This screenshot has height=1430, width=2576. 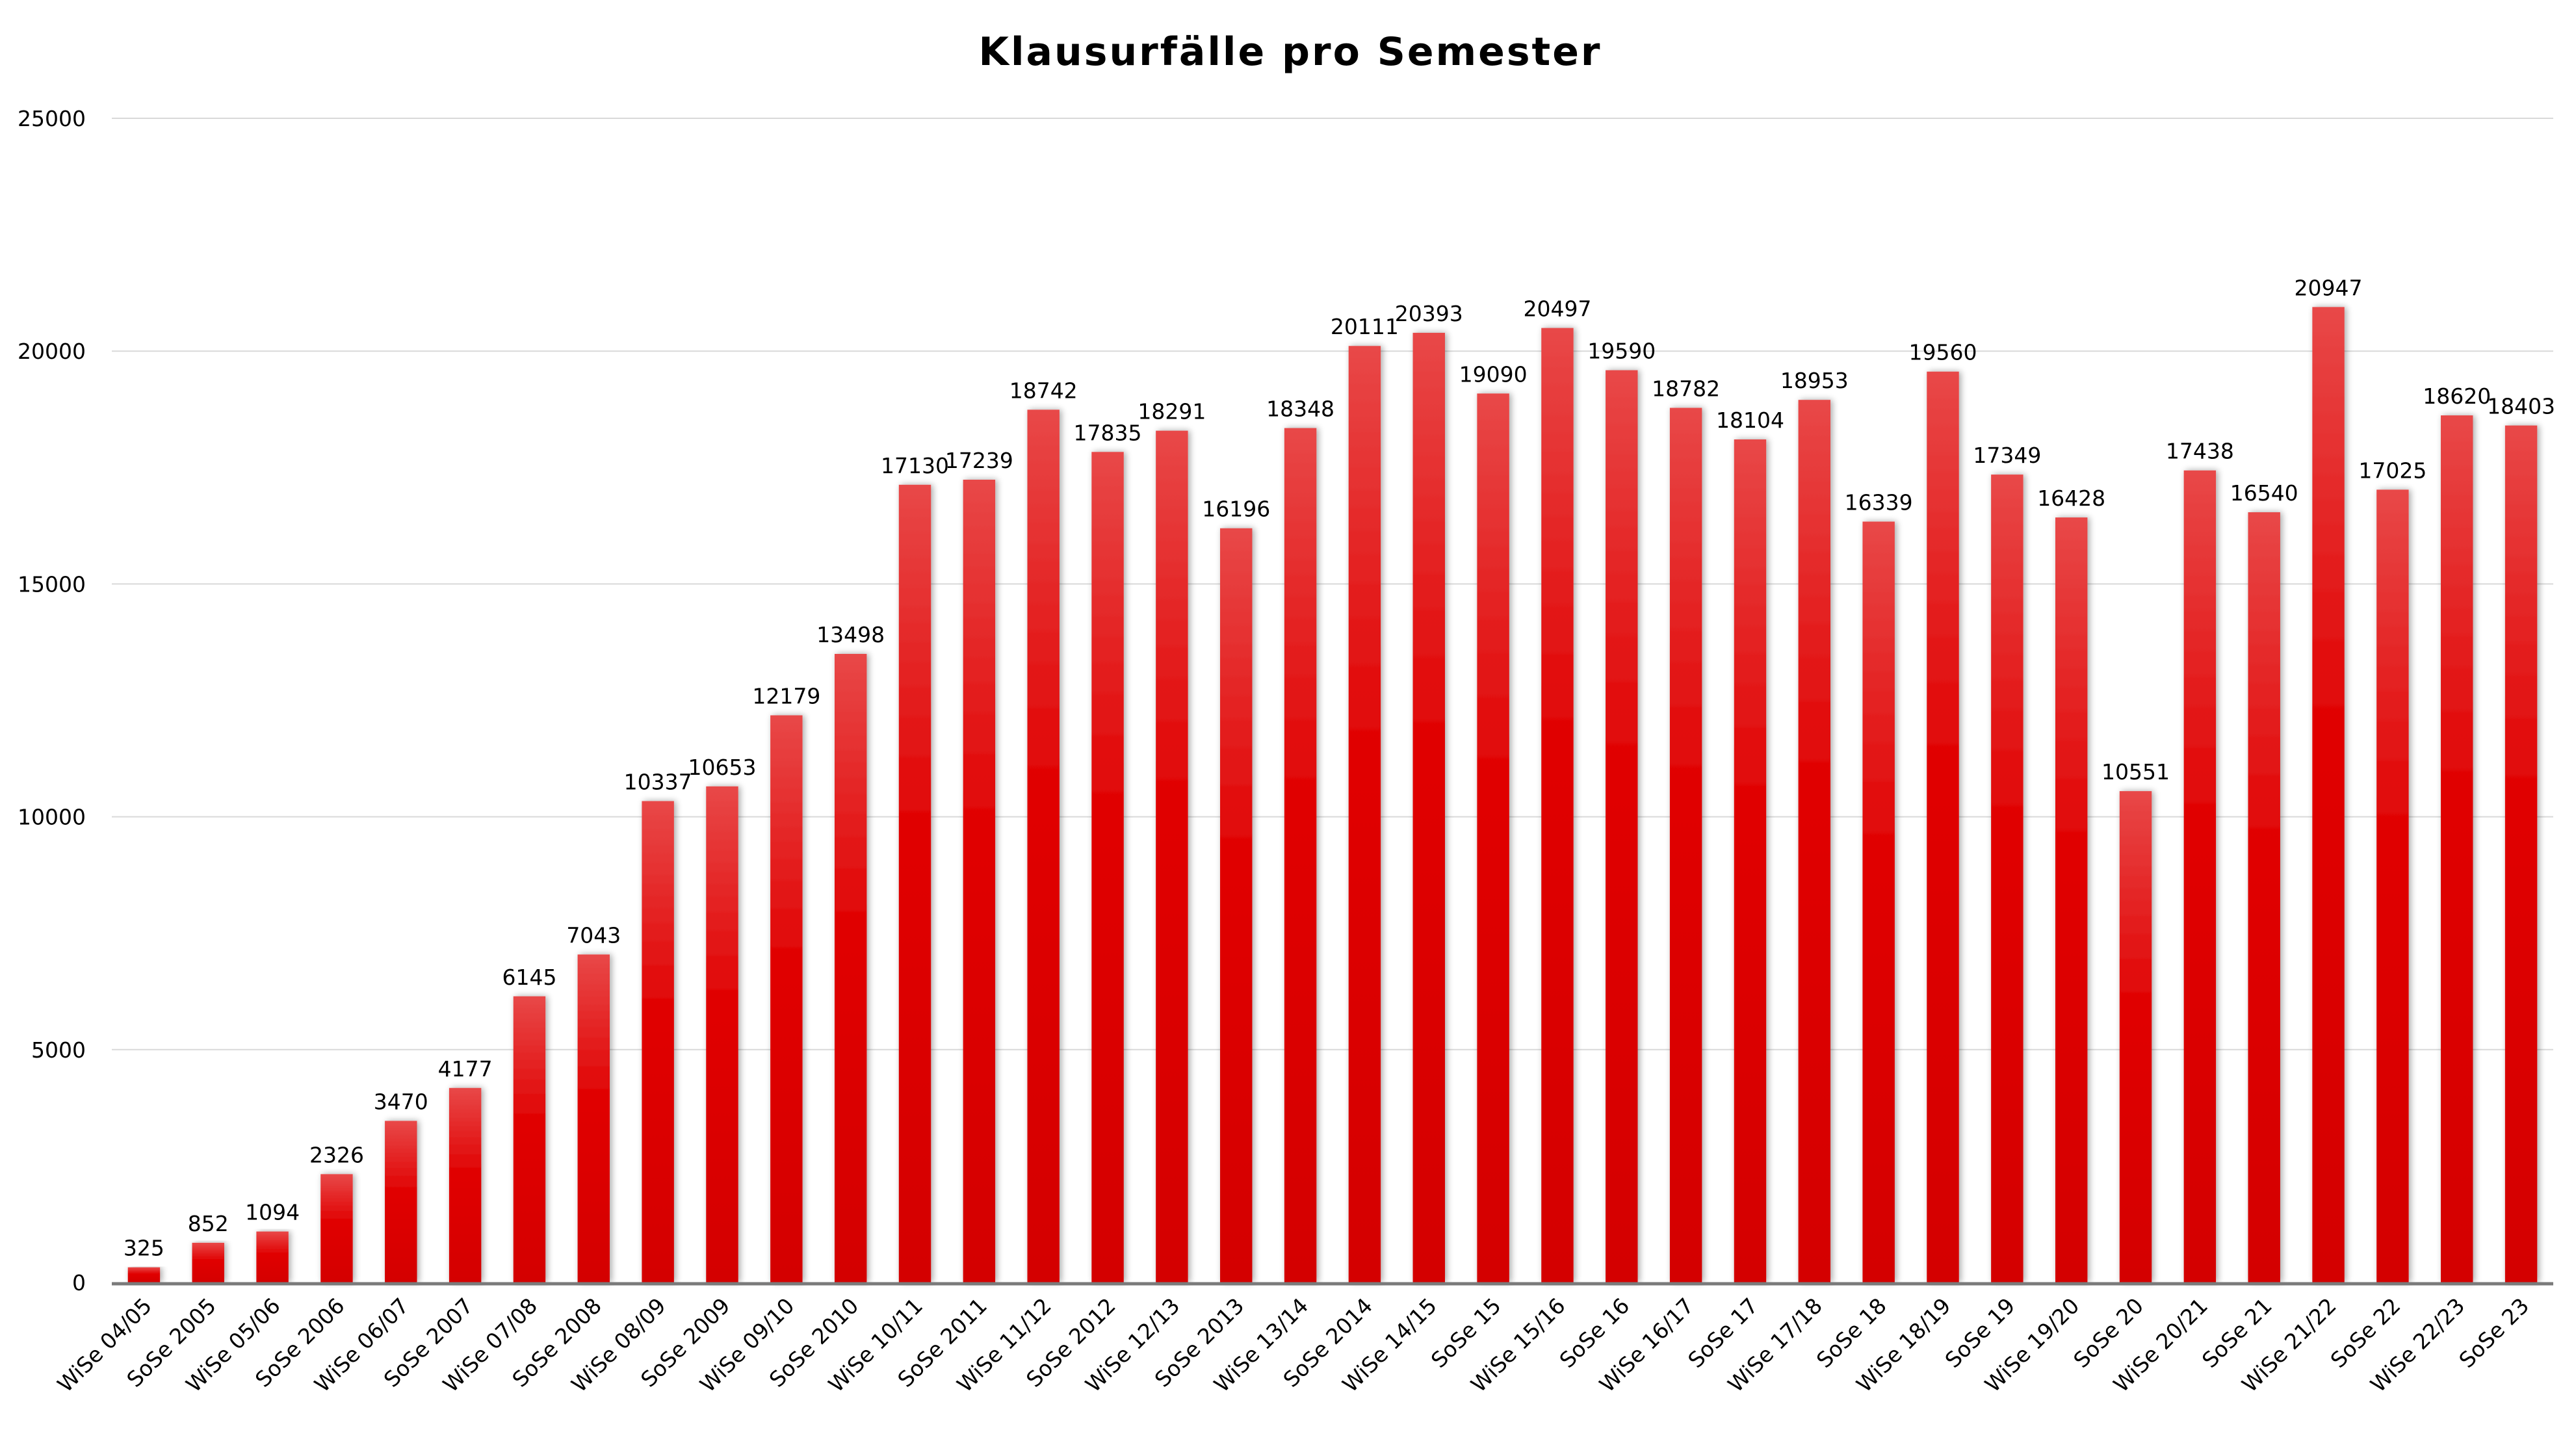 I want to click on data-label: 17239, so click(x=979, y=460).